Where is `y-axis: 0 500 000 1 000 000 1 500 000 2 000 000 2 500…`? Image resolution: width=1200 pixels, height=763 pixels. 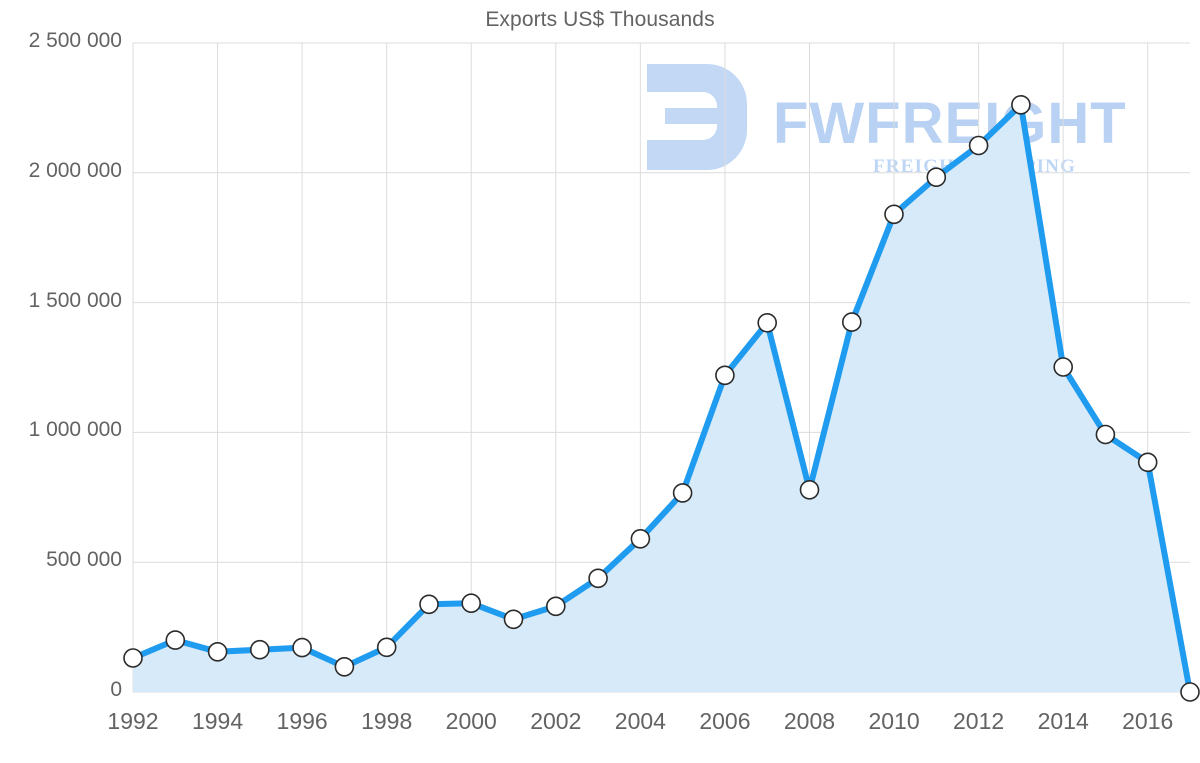
y-axis: 0 500 000 1 000 000 1 500 000 2 000 000 2 500… is located at coordinates (61, 381).